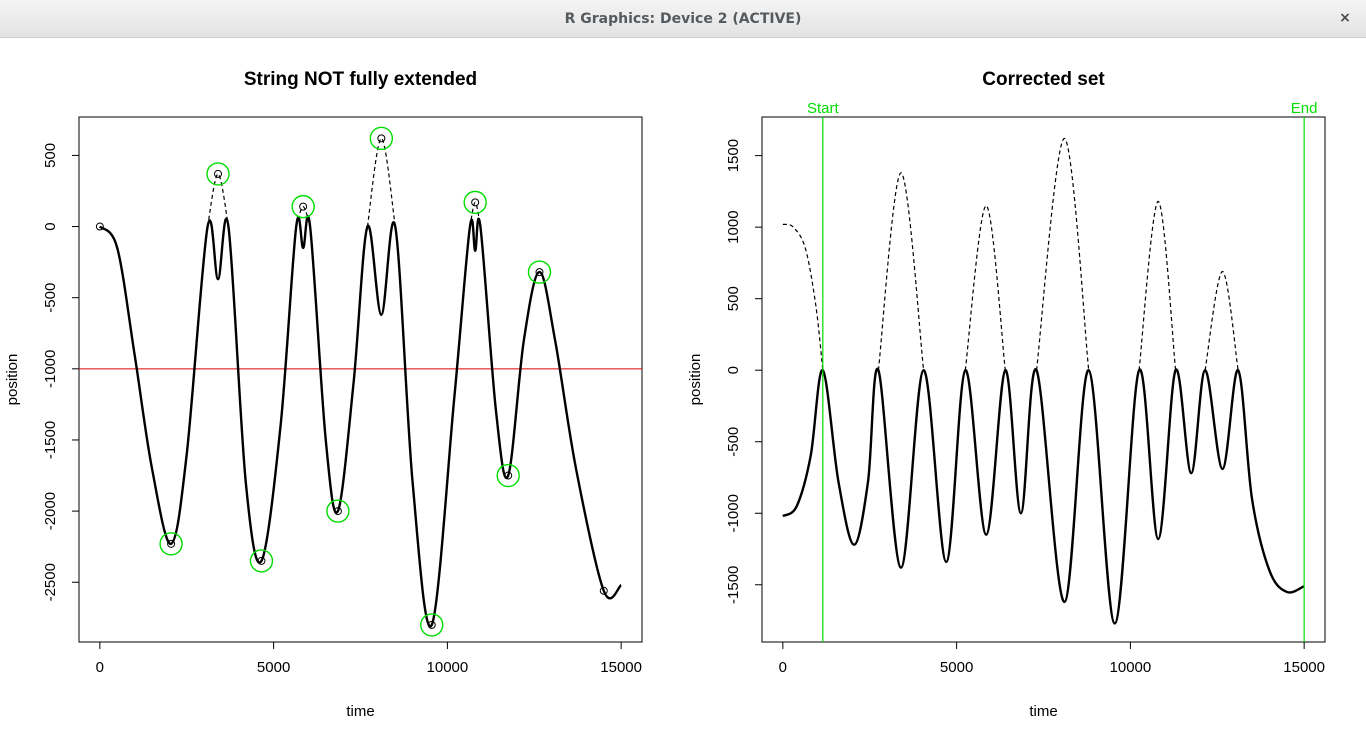  What do you see at coordinates (1304, 108) in the screenshot?
I see `vline-label: End` at bounding box center [1304, 108].